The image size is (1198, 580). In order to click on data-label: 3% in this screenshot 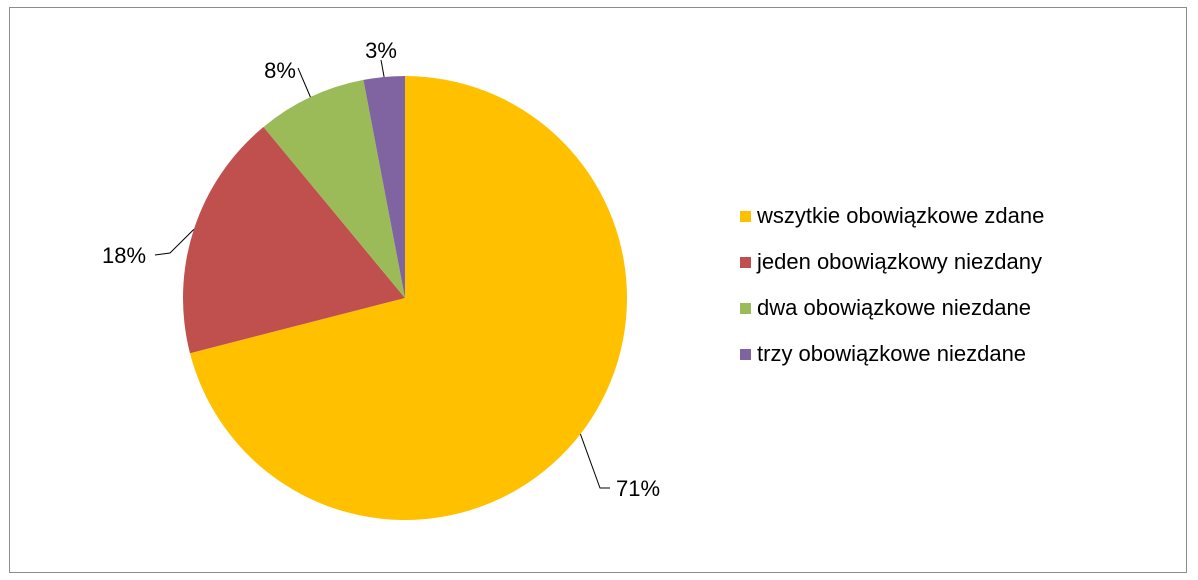, I will do `click(381, 50)`.